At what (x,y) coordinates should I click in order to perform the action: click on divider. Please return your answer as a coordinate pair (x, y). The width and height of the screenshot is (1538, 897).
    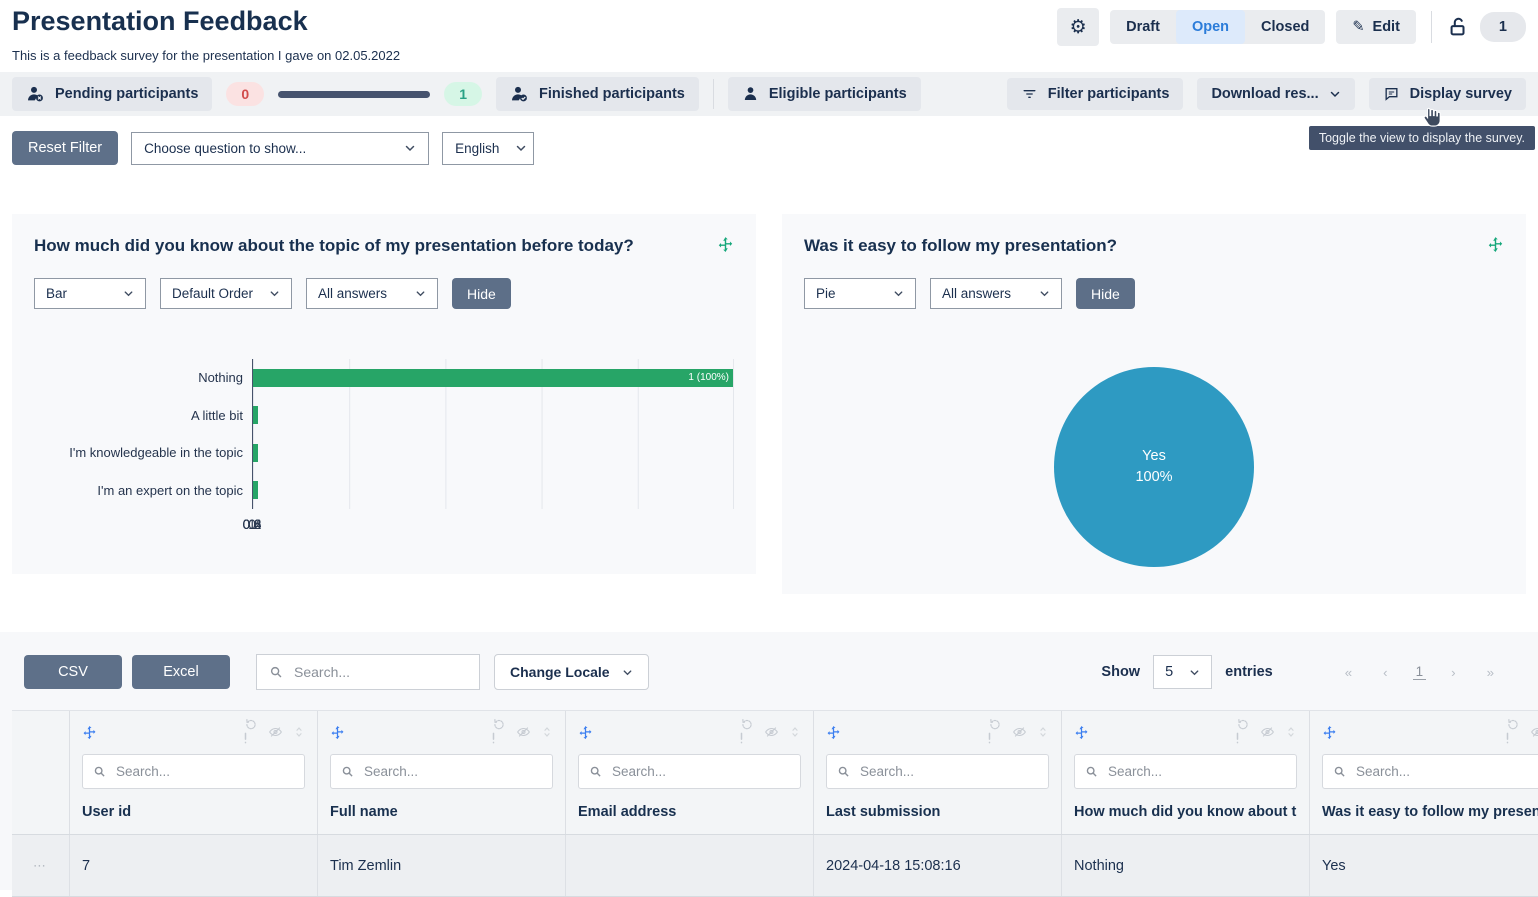
    Looking at the image, I should click on (713, 94).